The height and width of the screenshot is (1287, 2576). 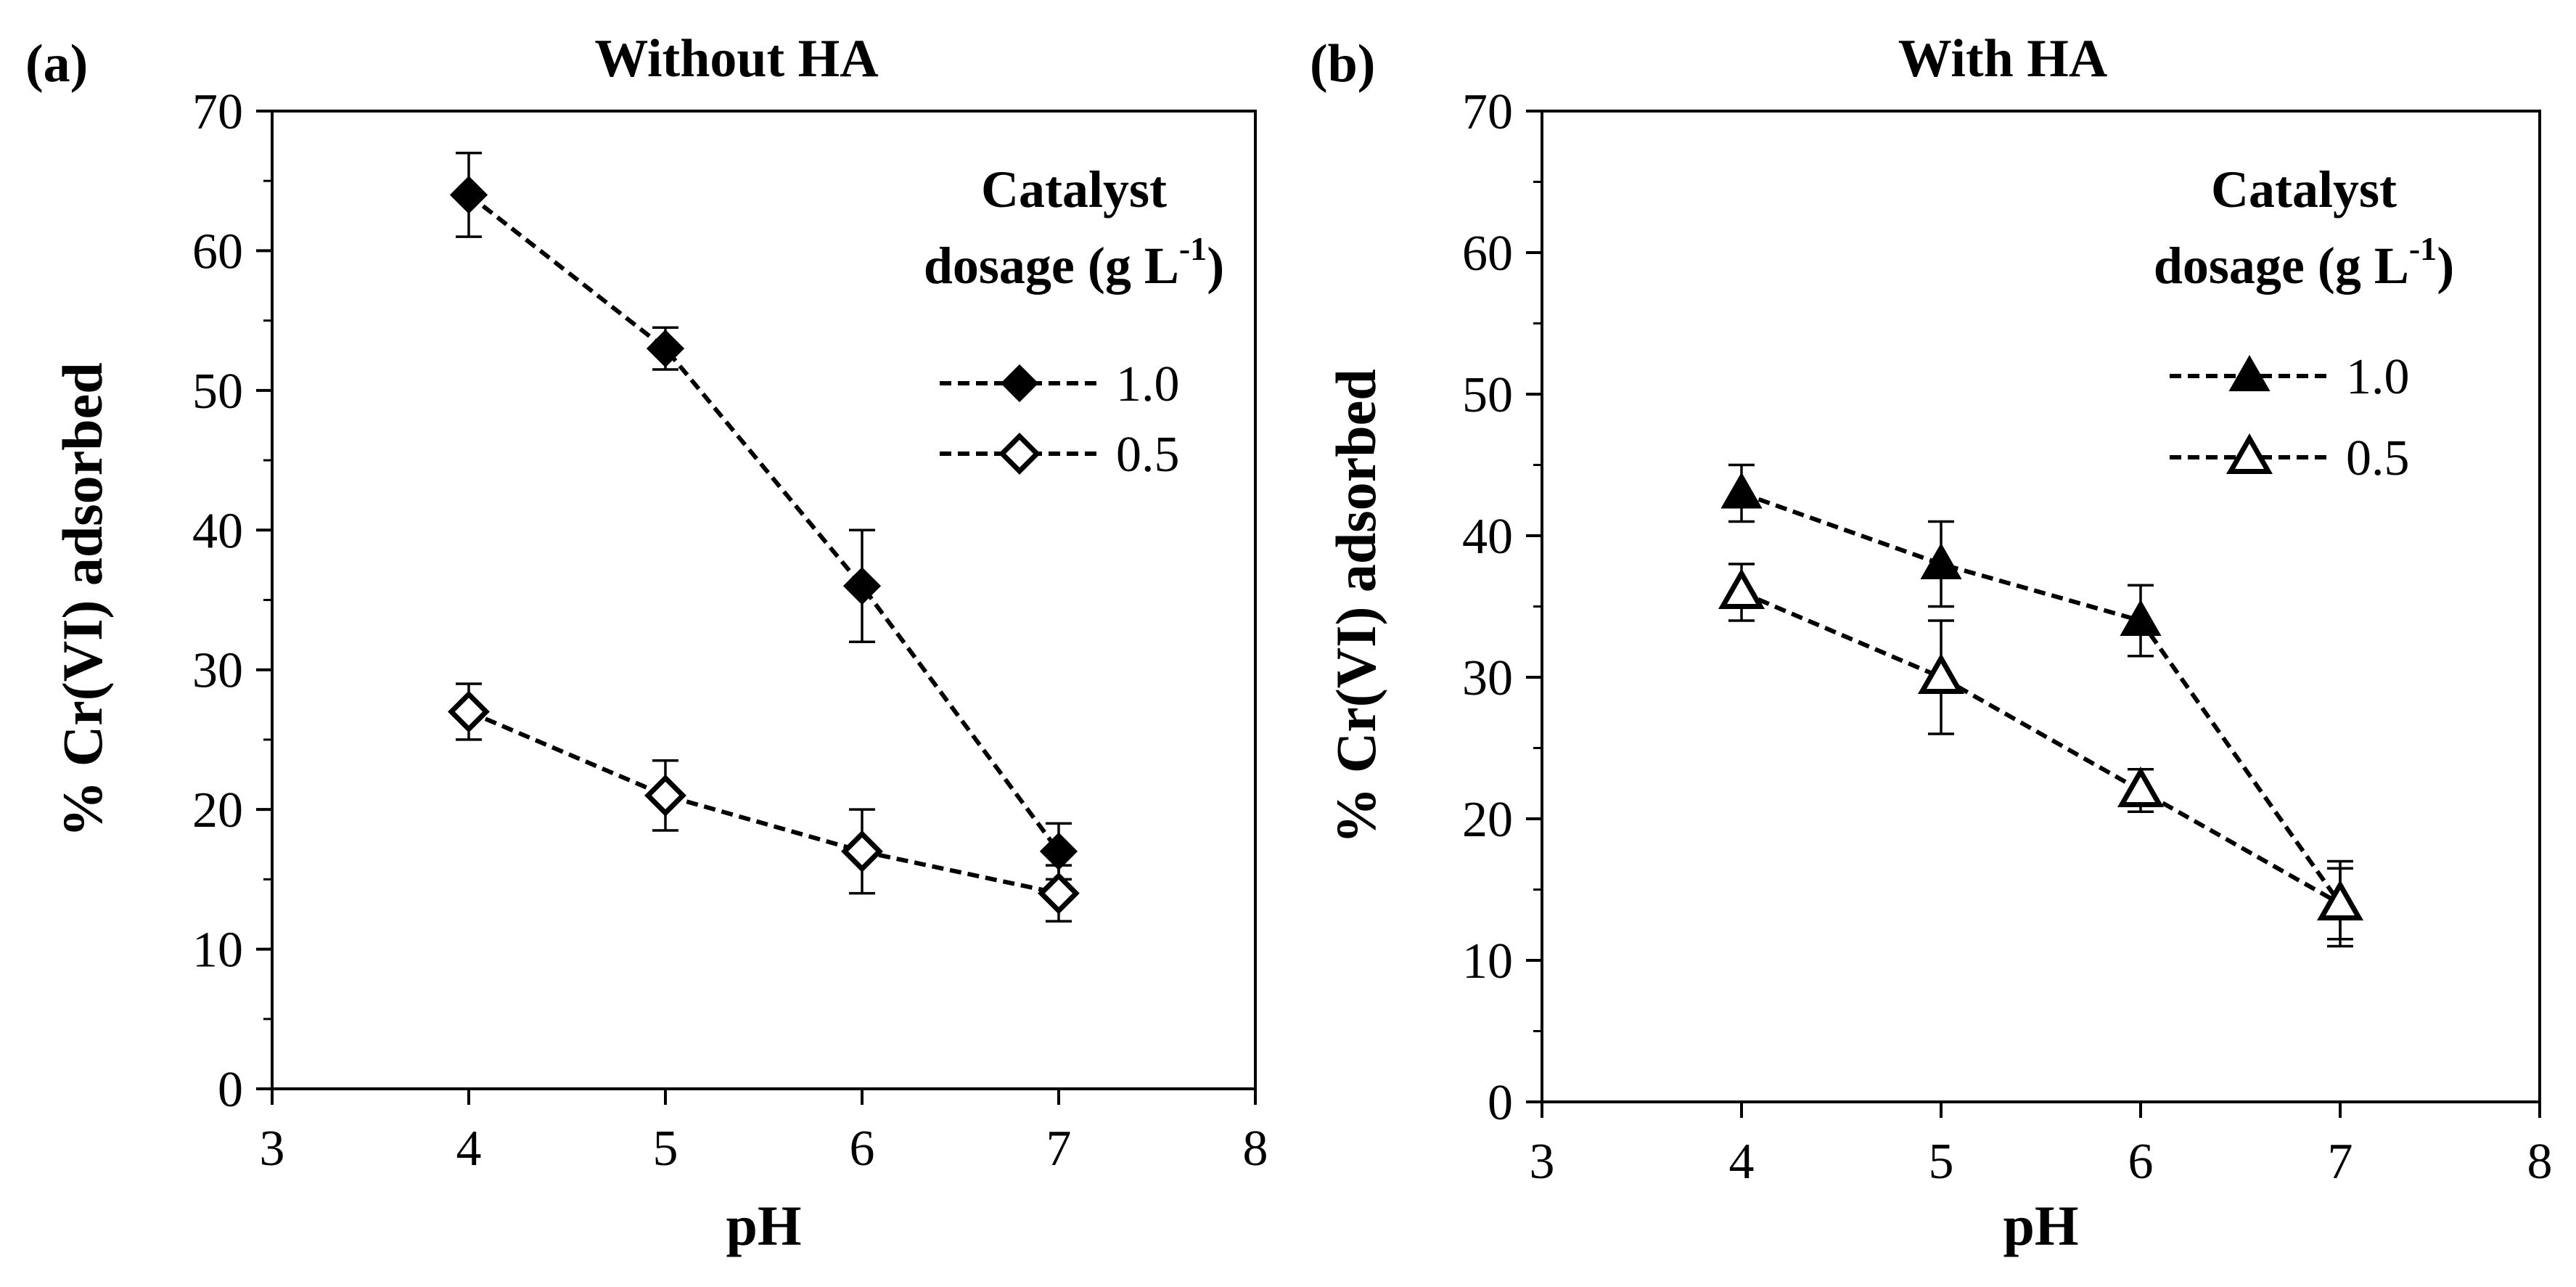 I want to click on series-1.0, so click(x=2040, y=702).